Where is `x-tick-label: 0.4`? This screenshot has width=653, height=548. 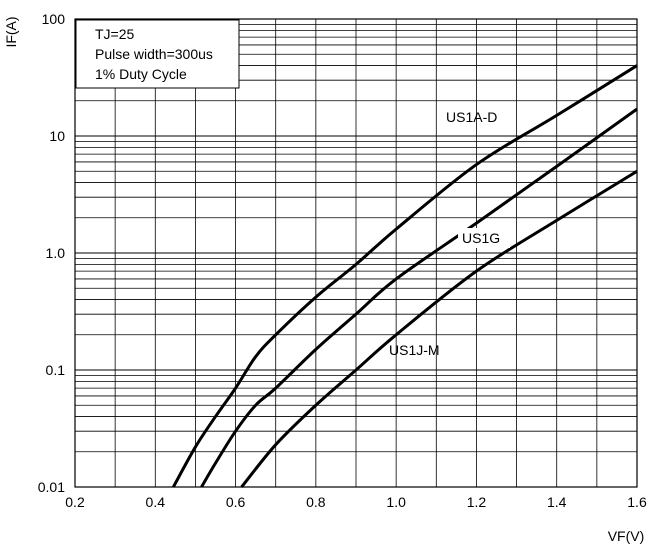
x-tick-label: 0.4 is located at coordinates (156, 502).